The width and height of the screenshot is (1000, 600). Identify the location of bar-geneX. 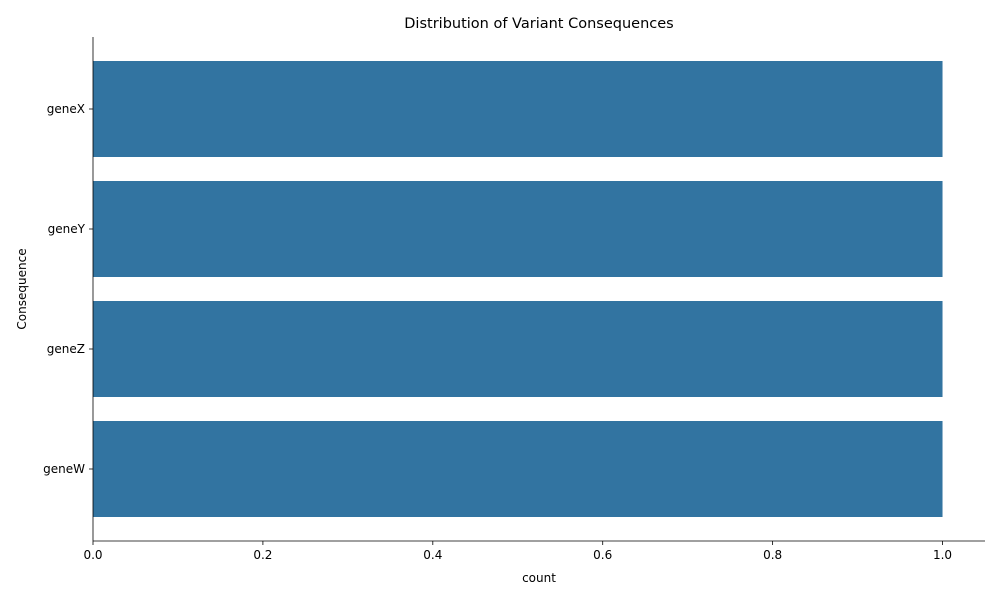
(518, 109).